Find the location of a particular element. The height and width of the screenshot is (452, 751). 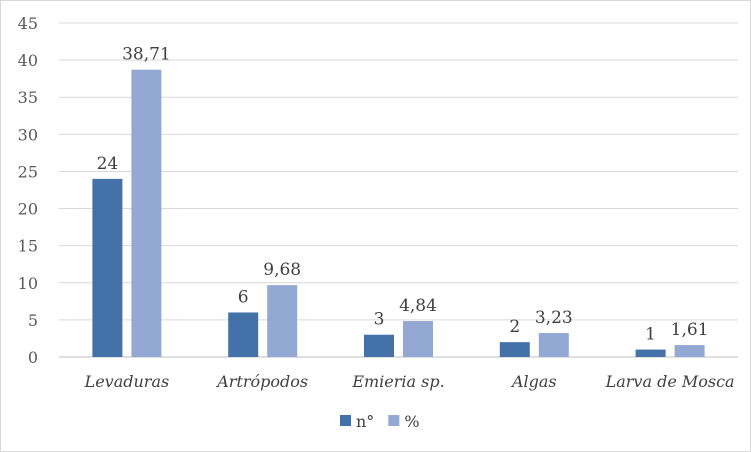

data-label: 2 is located at coordinates (514, 327).